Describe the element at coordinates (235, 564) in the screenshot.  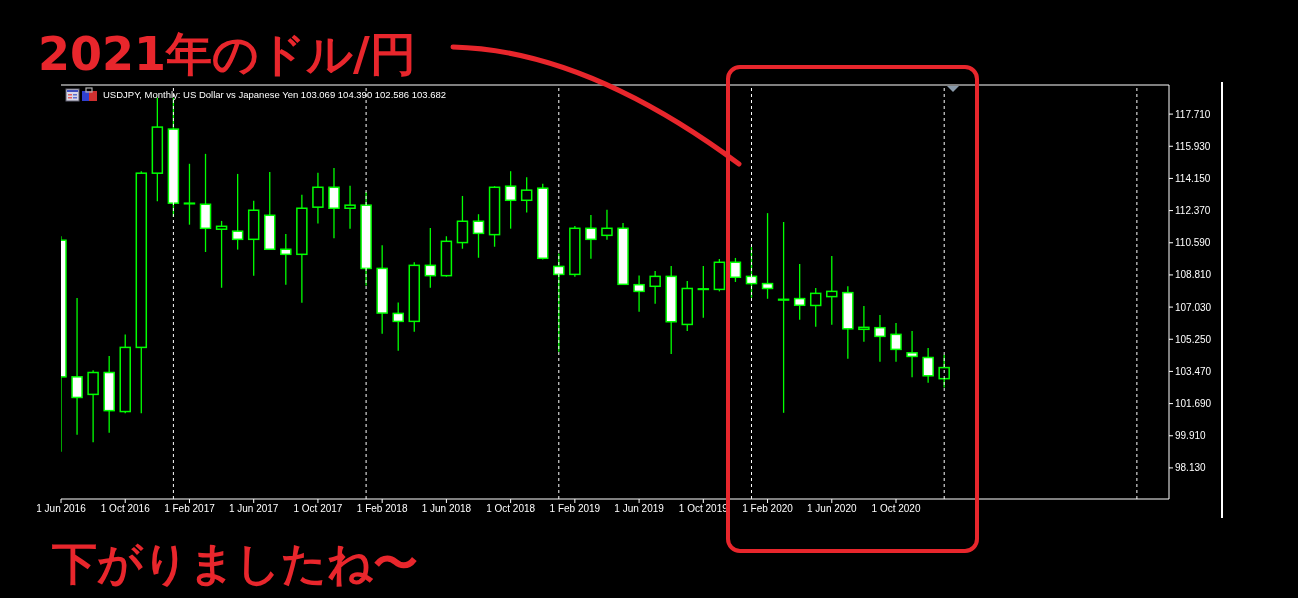
I see `text: 下がりましたね〜` at that location.